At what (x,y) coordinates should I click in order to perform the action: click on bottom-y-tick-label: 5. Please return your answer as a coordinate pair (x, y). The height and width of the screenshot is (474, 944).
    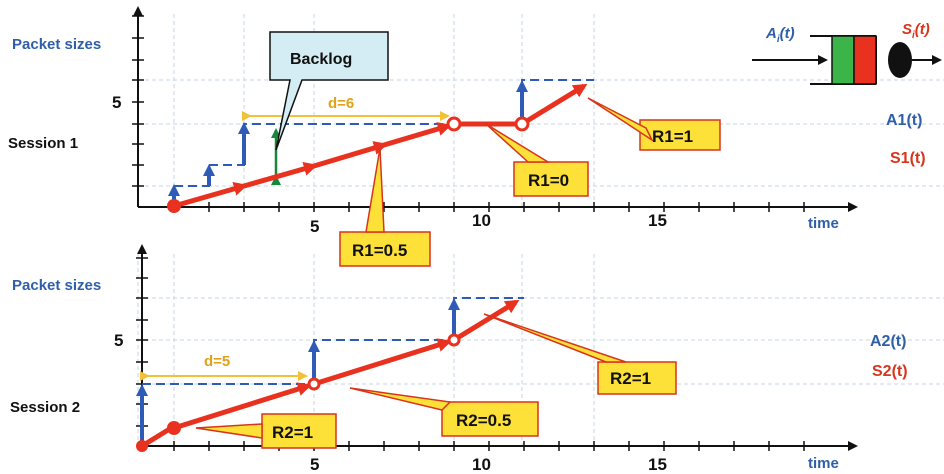
    Looking at the image, I should click on (118, 340).